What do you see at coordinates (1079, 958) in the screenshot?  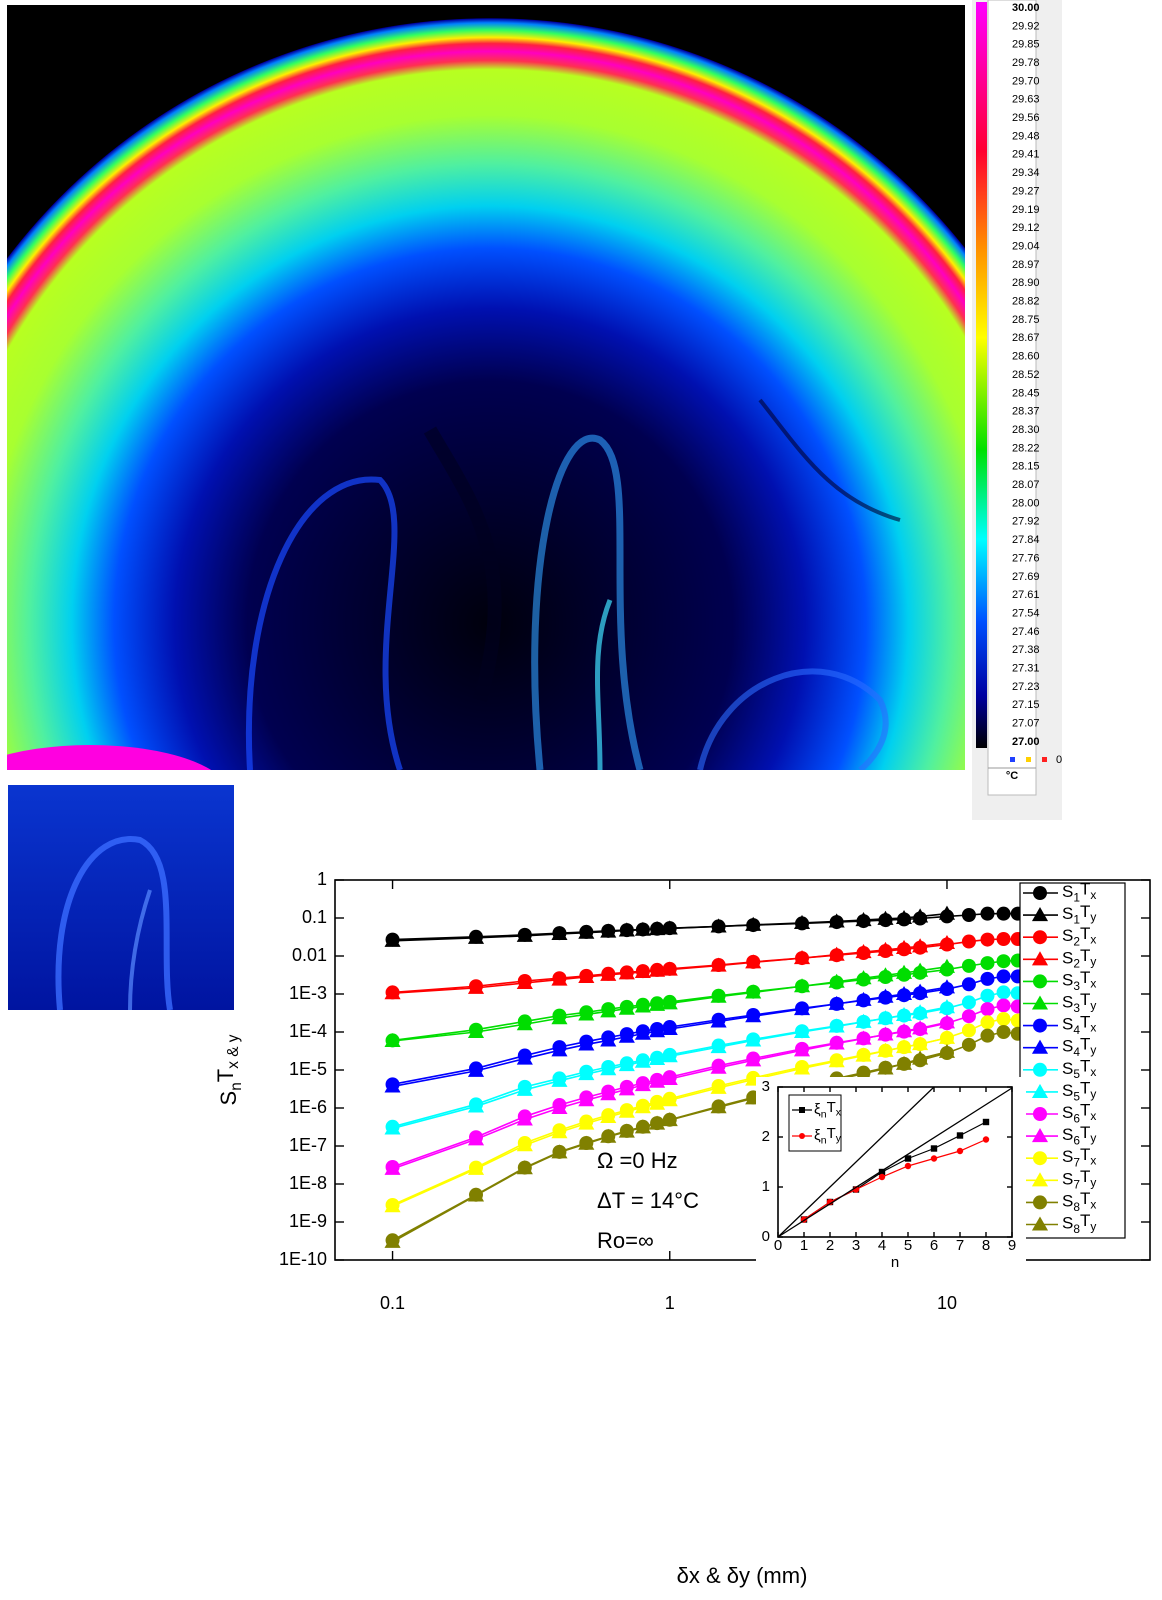 I see `legend-label: S2Ty` at bounding box center [1079, 958].